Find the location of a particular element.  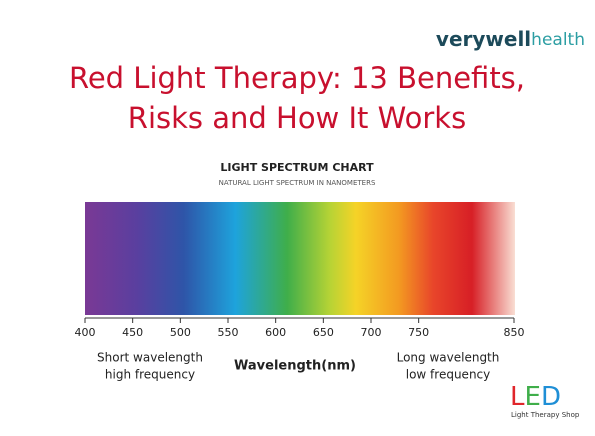

x-tick-label: 550 is located at coordinates (228, 332).